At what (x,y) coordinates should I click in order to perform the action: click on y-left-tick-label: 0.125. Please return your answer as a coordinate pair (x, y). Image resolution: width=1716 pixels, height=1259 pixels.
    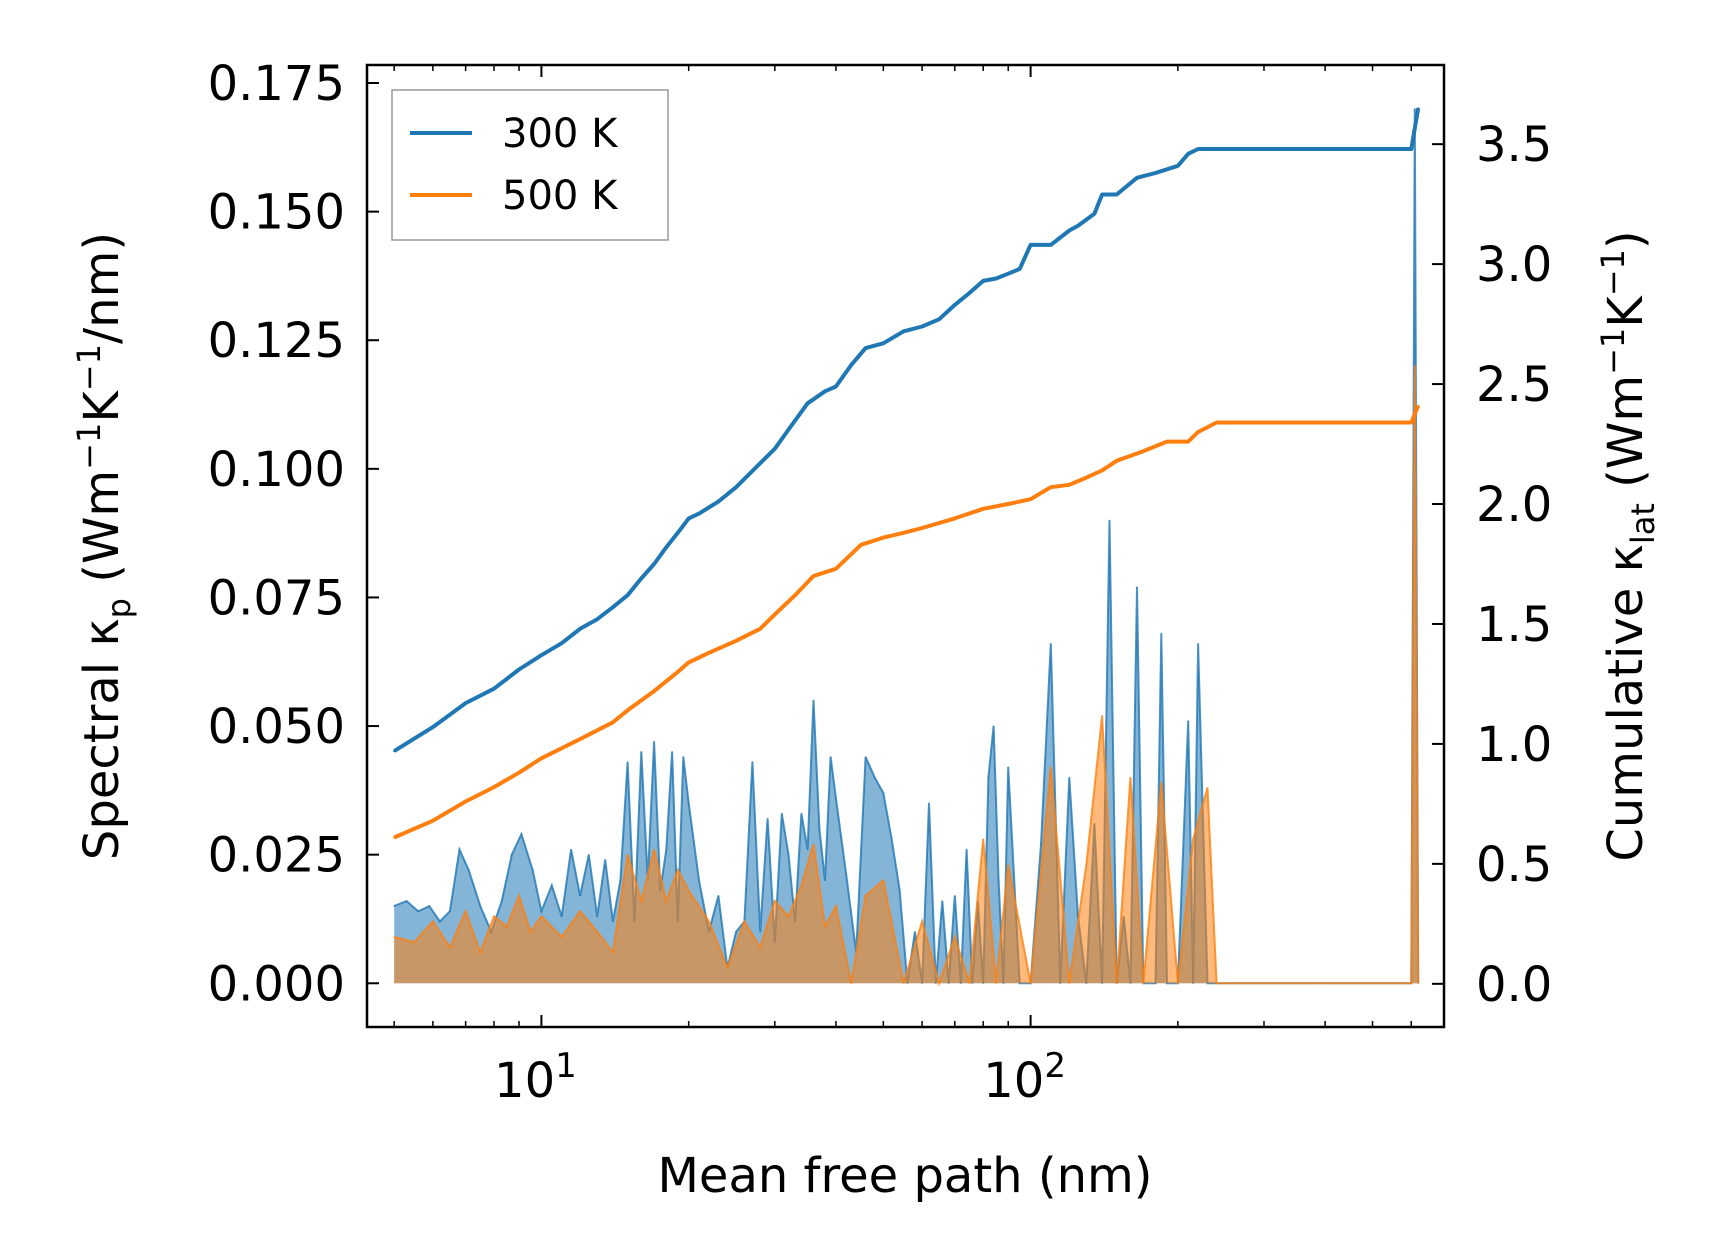
    Looking at the image, I should click on (276, 341).